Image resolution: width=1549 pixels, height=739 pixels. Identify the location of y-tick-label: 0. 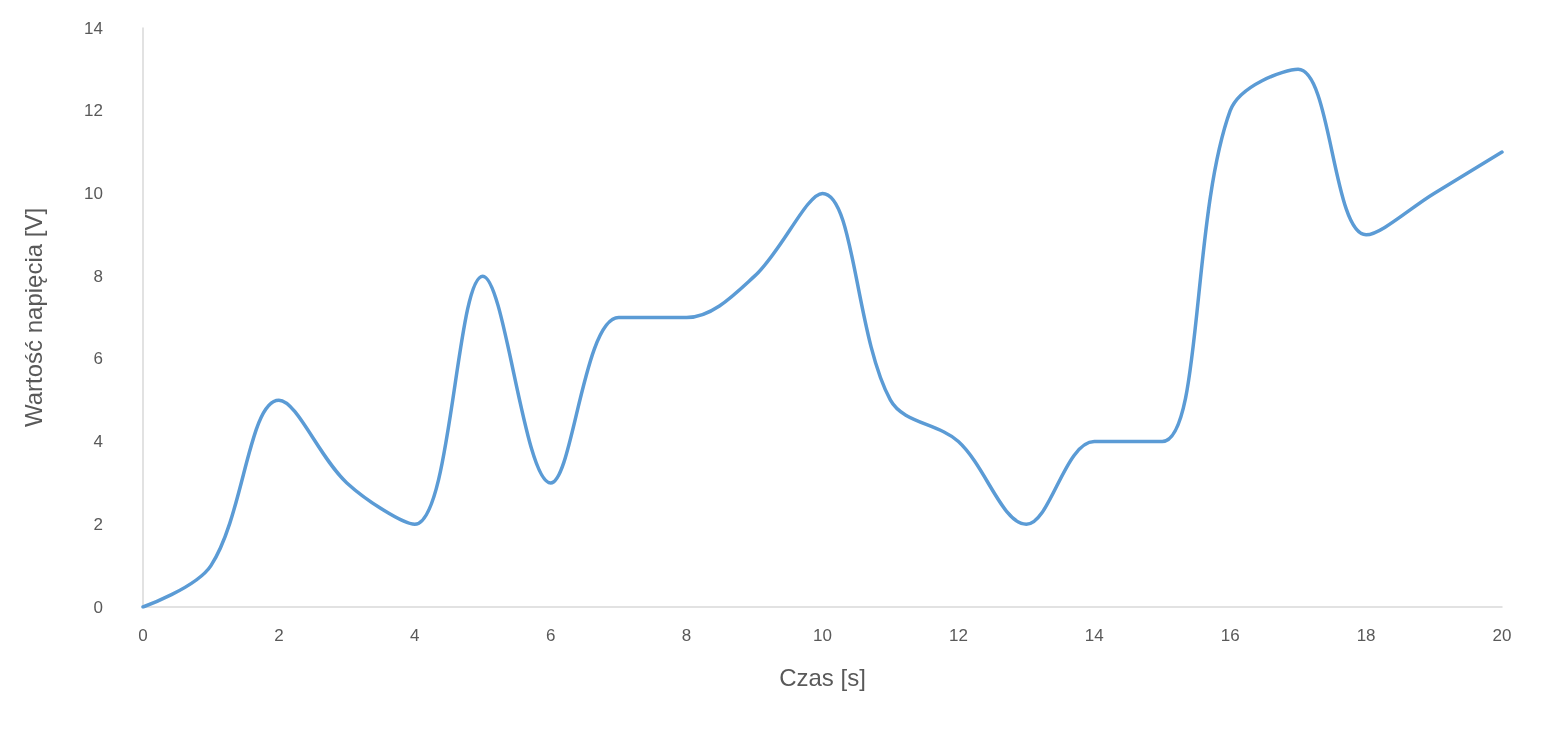
(98, 607).